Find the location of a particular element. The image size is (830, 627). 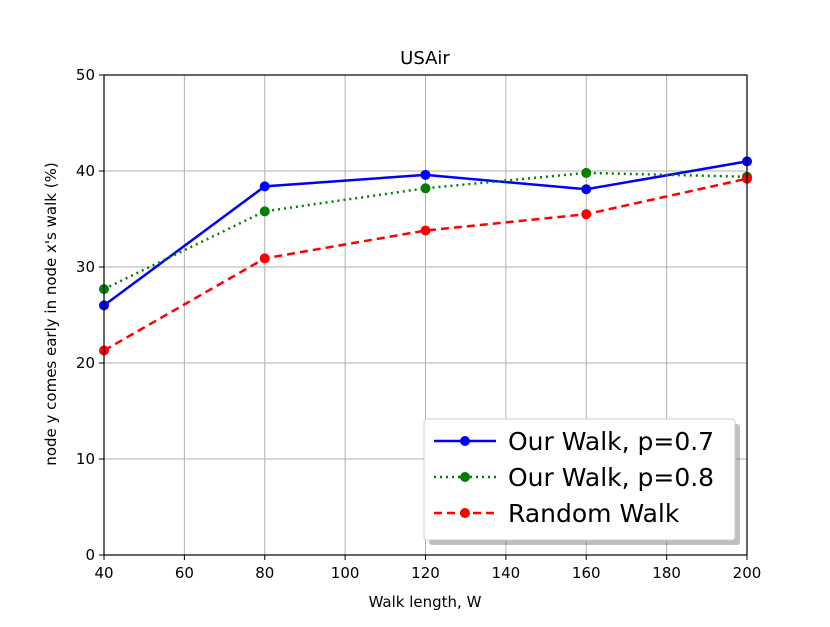

x-tick-label: 120 is located at coordinates (425, 573).